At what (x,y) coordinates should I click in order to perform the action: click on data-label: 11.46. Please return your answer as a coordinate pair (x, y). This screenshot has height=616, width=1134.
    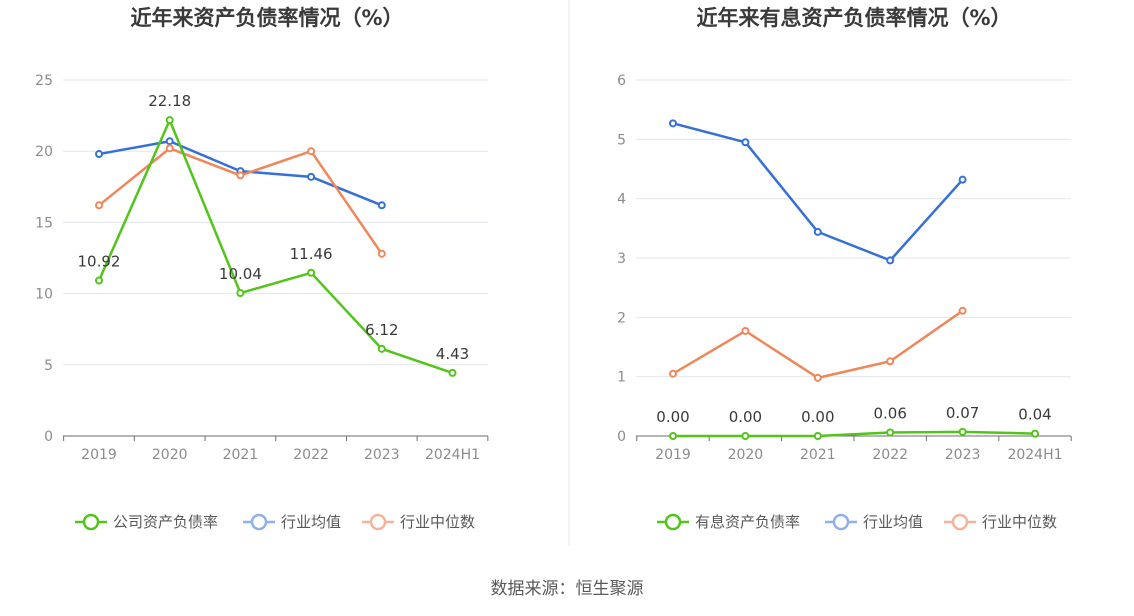
    Looking at the image, I should click on (311, 254).